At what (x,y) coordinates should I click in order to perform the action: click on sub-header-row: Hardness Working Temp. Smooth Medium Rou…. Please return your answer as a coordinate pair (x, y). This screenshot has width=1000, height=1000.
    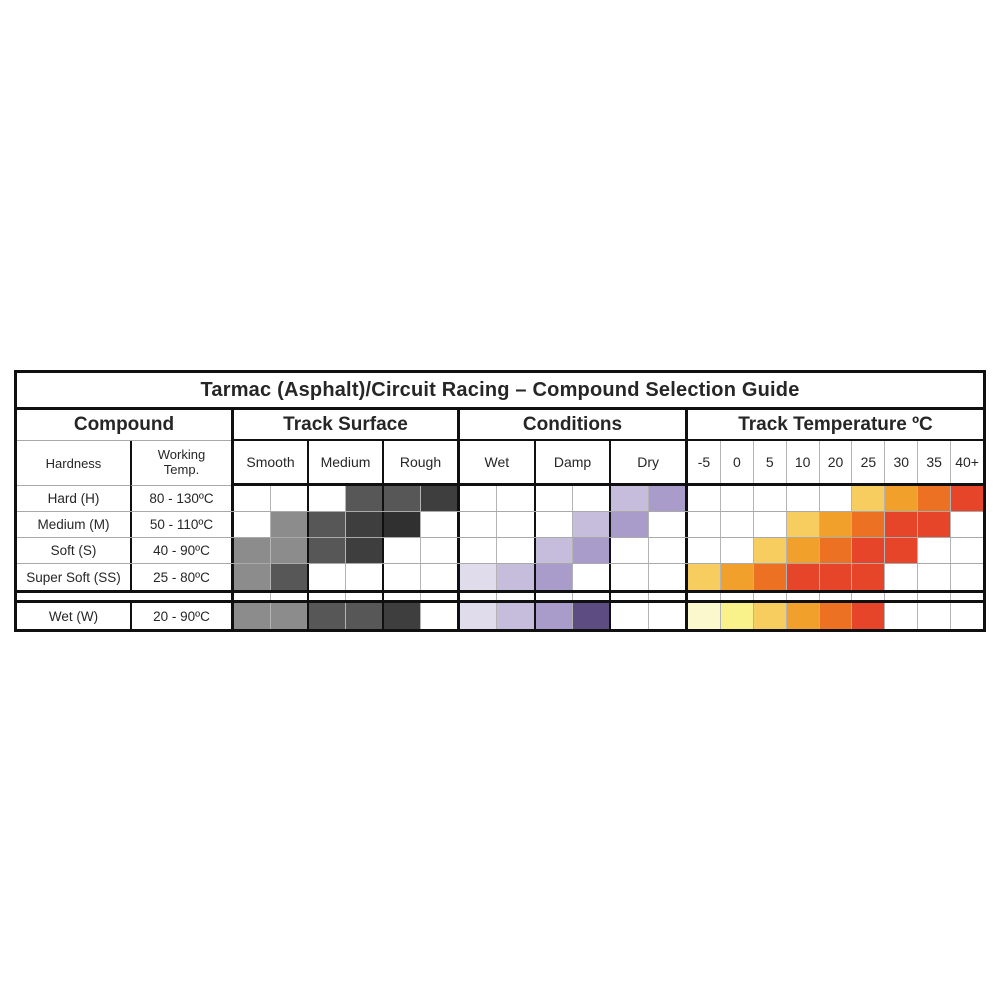
    Looking at the image, I should click on (500, 463).